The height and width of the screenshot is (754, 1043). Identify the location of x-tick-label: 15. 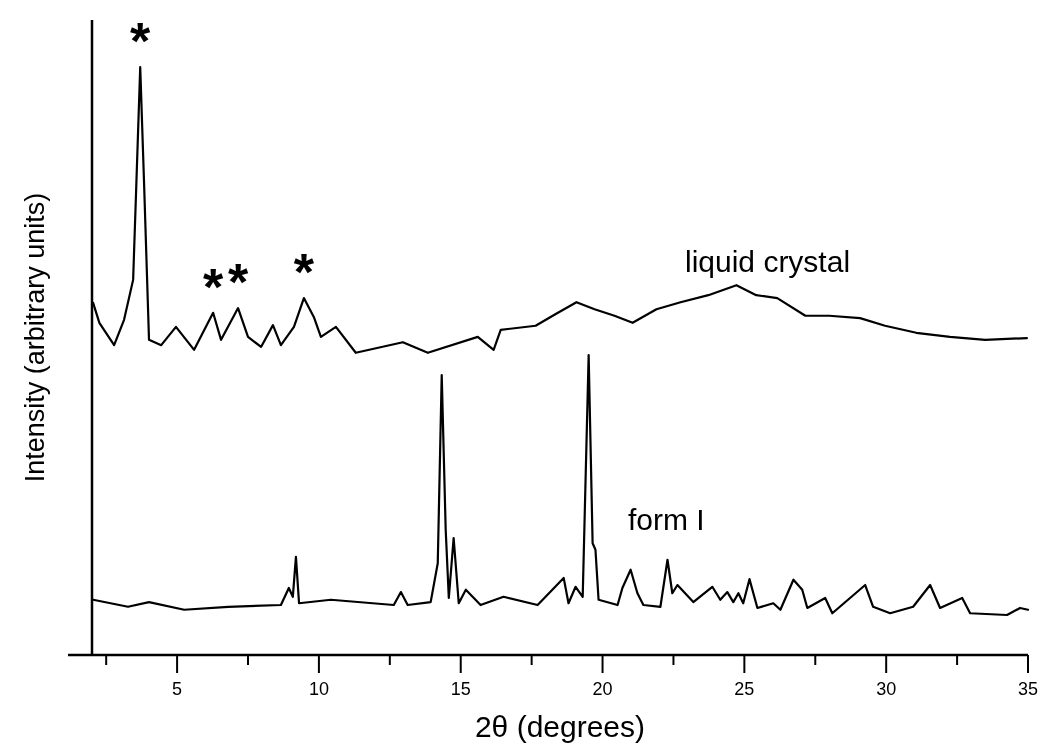
(460, 689).